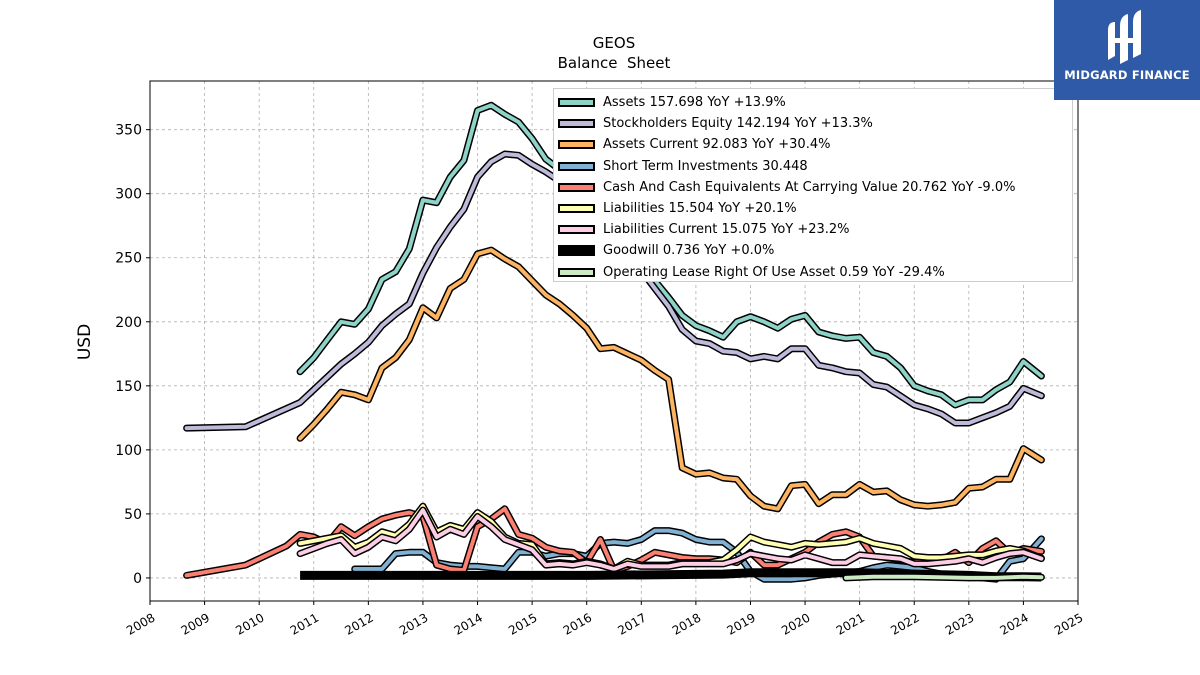 The width and height of the screenshot is (1200, 675). What do you see at coordinates (133, 515) in the screenshot?
I see `y-tick-label: 50` at bounding box center [133, 515].